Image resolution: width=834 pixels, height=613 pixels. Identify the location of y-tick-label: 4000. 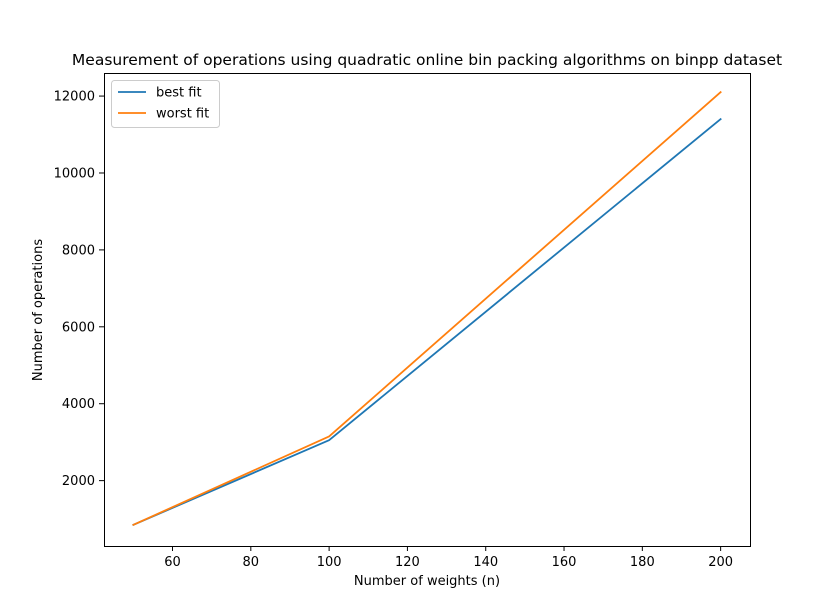
(78, 404).